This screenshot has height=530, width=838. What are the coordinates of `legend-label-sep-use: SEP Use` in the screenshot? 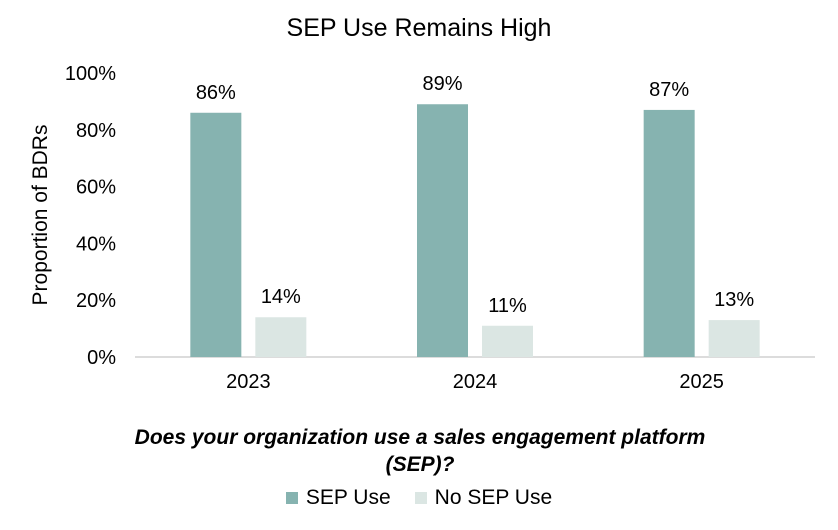 It's located at (348, 497).